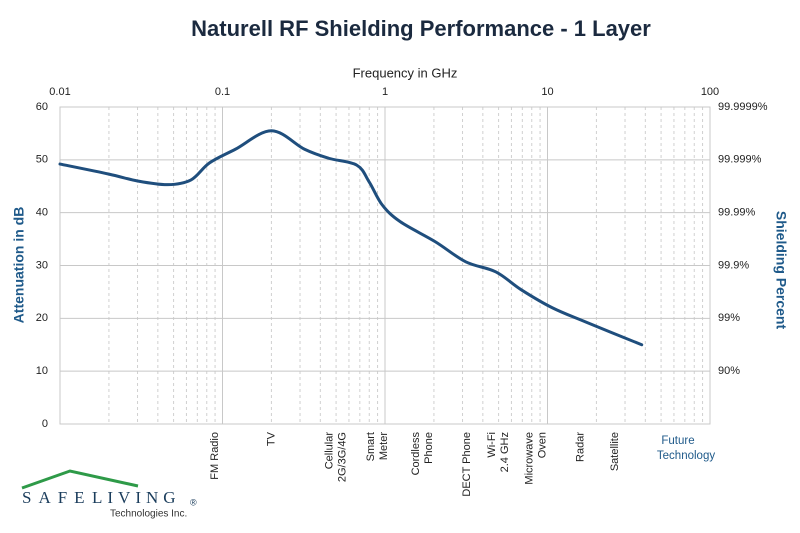  Describe the element at coordinates (42, 213) in the screenshot. I see `y-tick-label: 40` at that location.